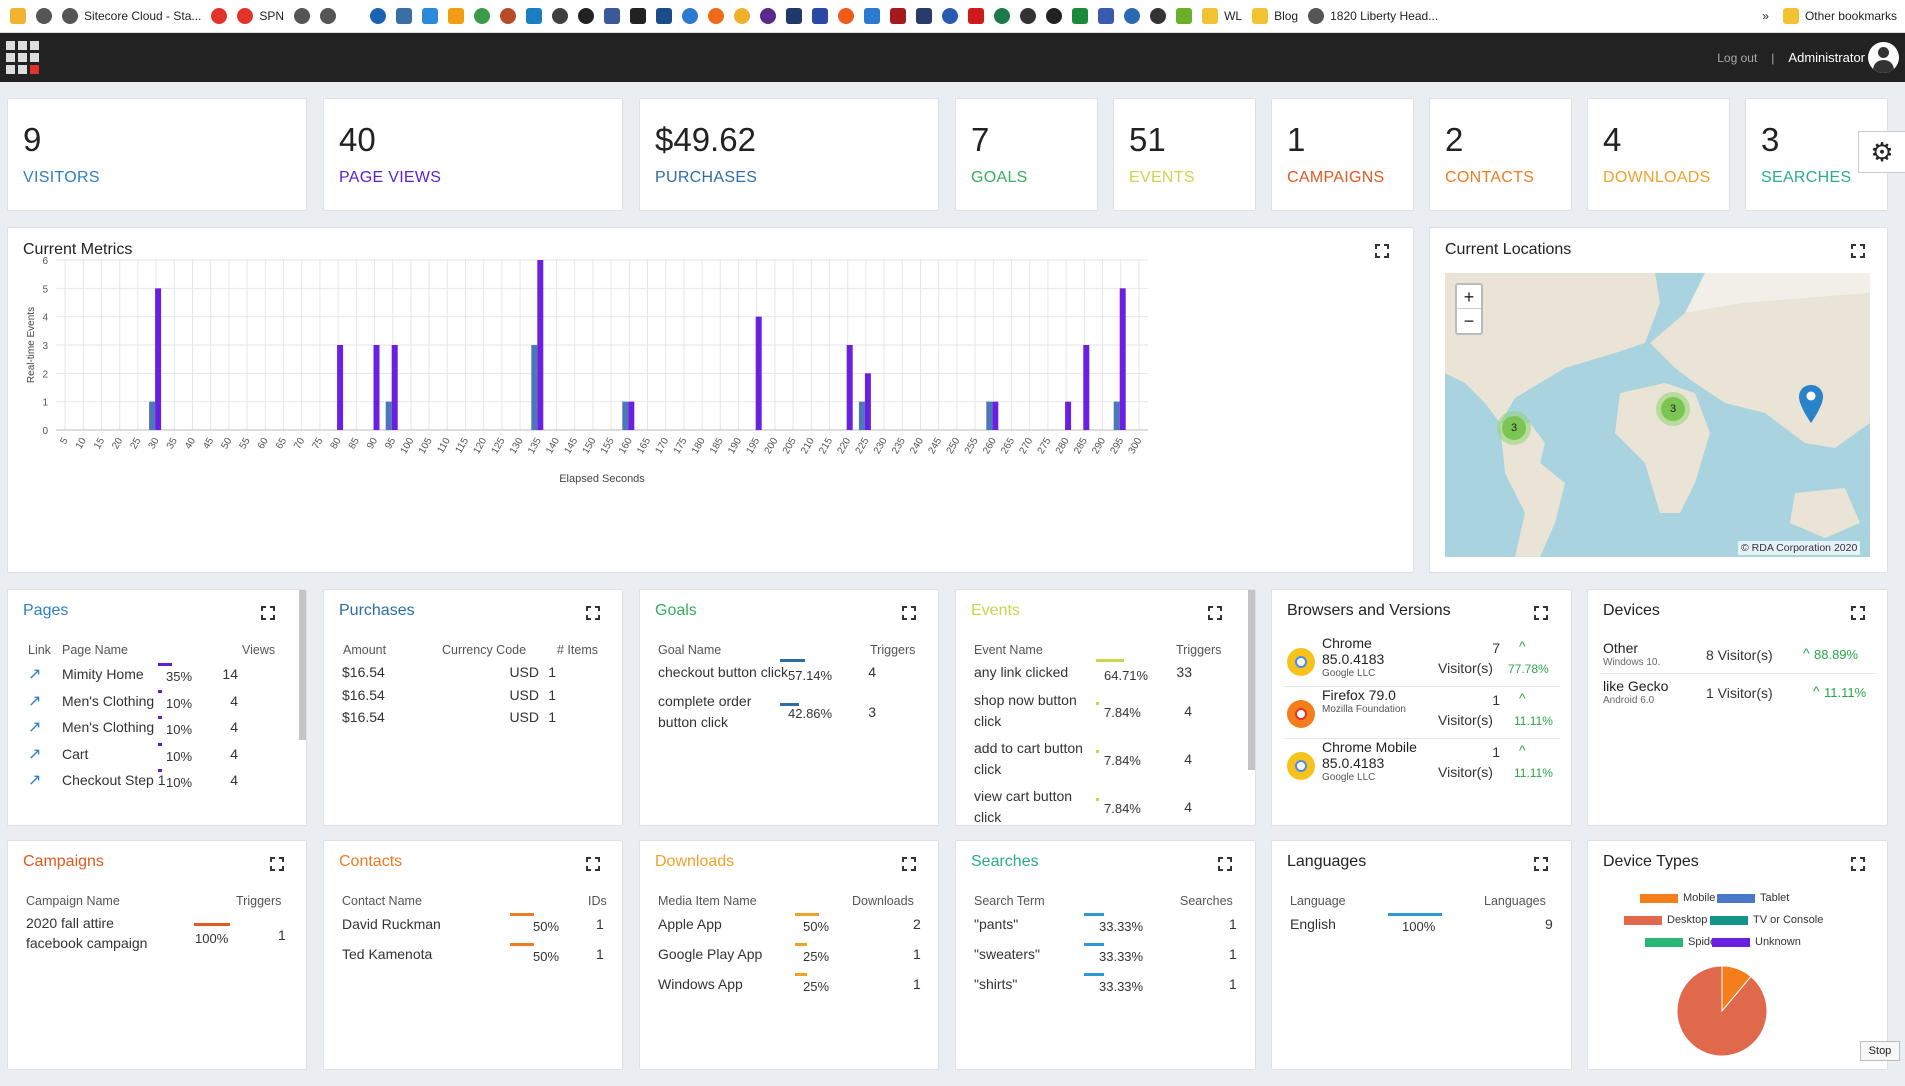  I want to click on zoom-out-button: −, so click(1469, 321).